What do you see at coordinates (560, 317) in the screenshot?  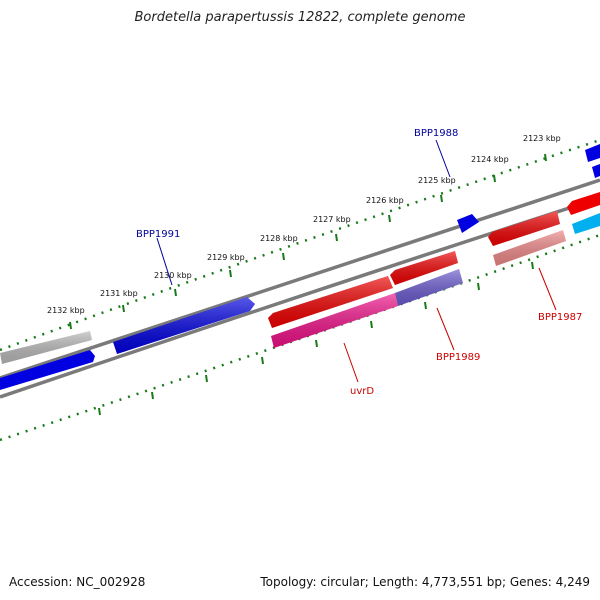 I see `gene-label-bpp1987: BPP1987` at bounding box center [560, 317].